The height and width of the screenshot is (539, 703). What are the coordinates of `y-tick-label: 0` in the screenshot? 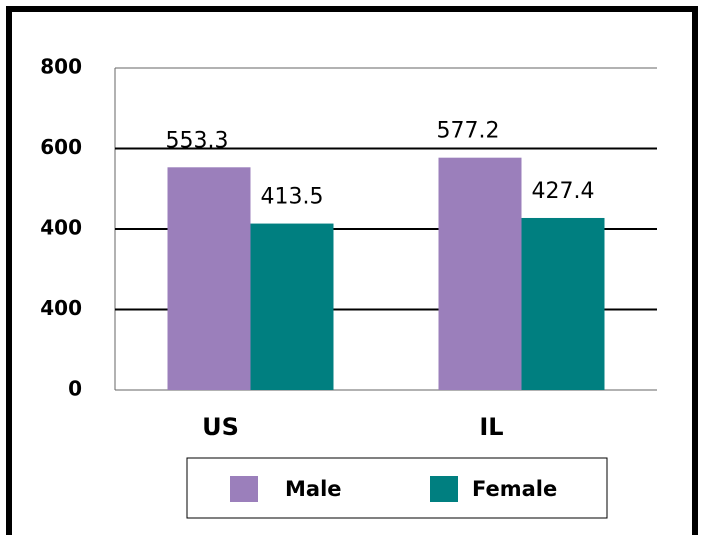 It's located at (75, 389).